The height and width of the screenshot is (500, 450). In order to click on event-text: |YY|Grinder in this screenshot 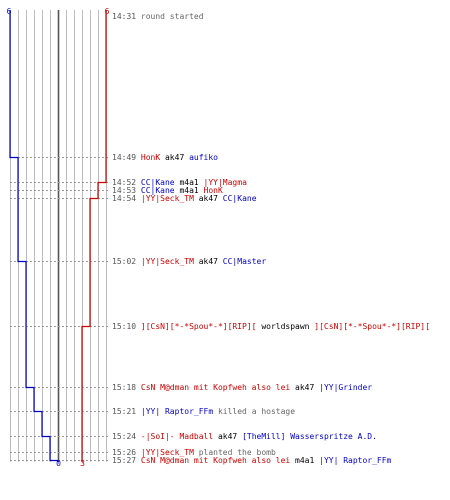, I will do `click(346, 387)`.